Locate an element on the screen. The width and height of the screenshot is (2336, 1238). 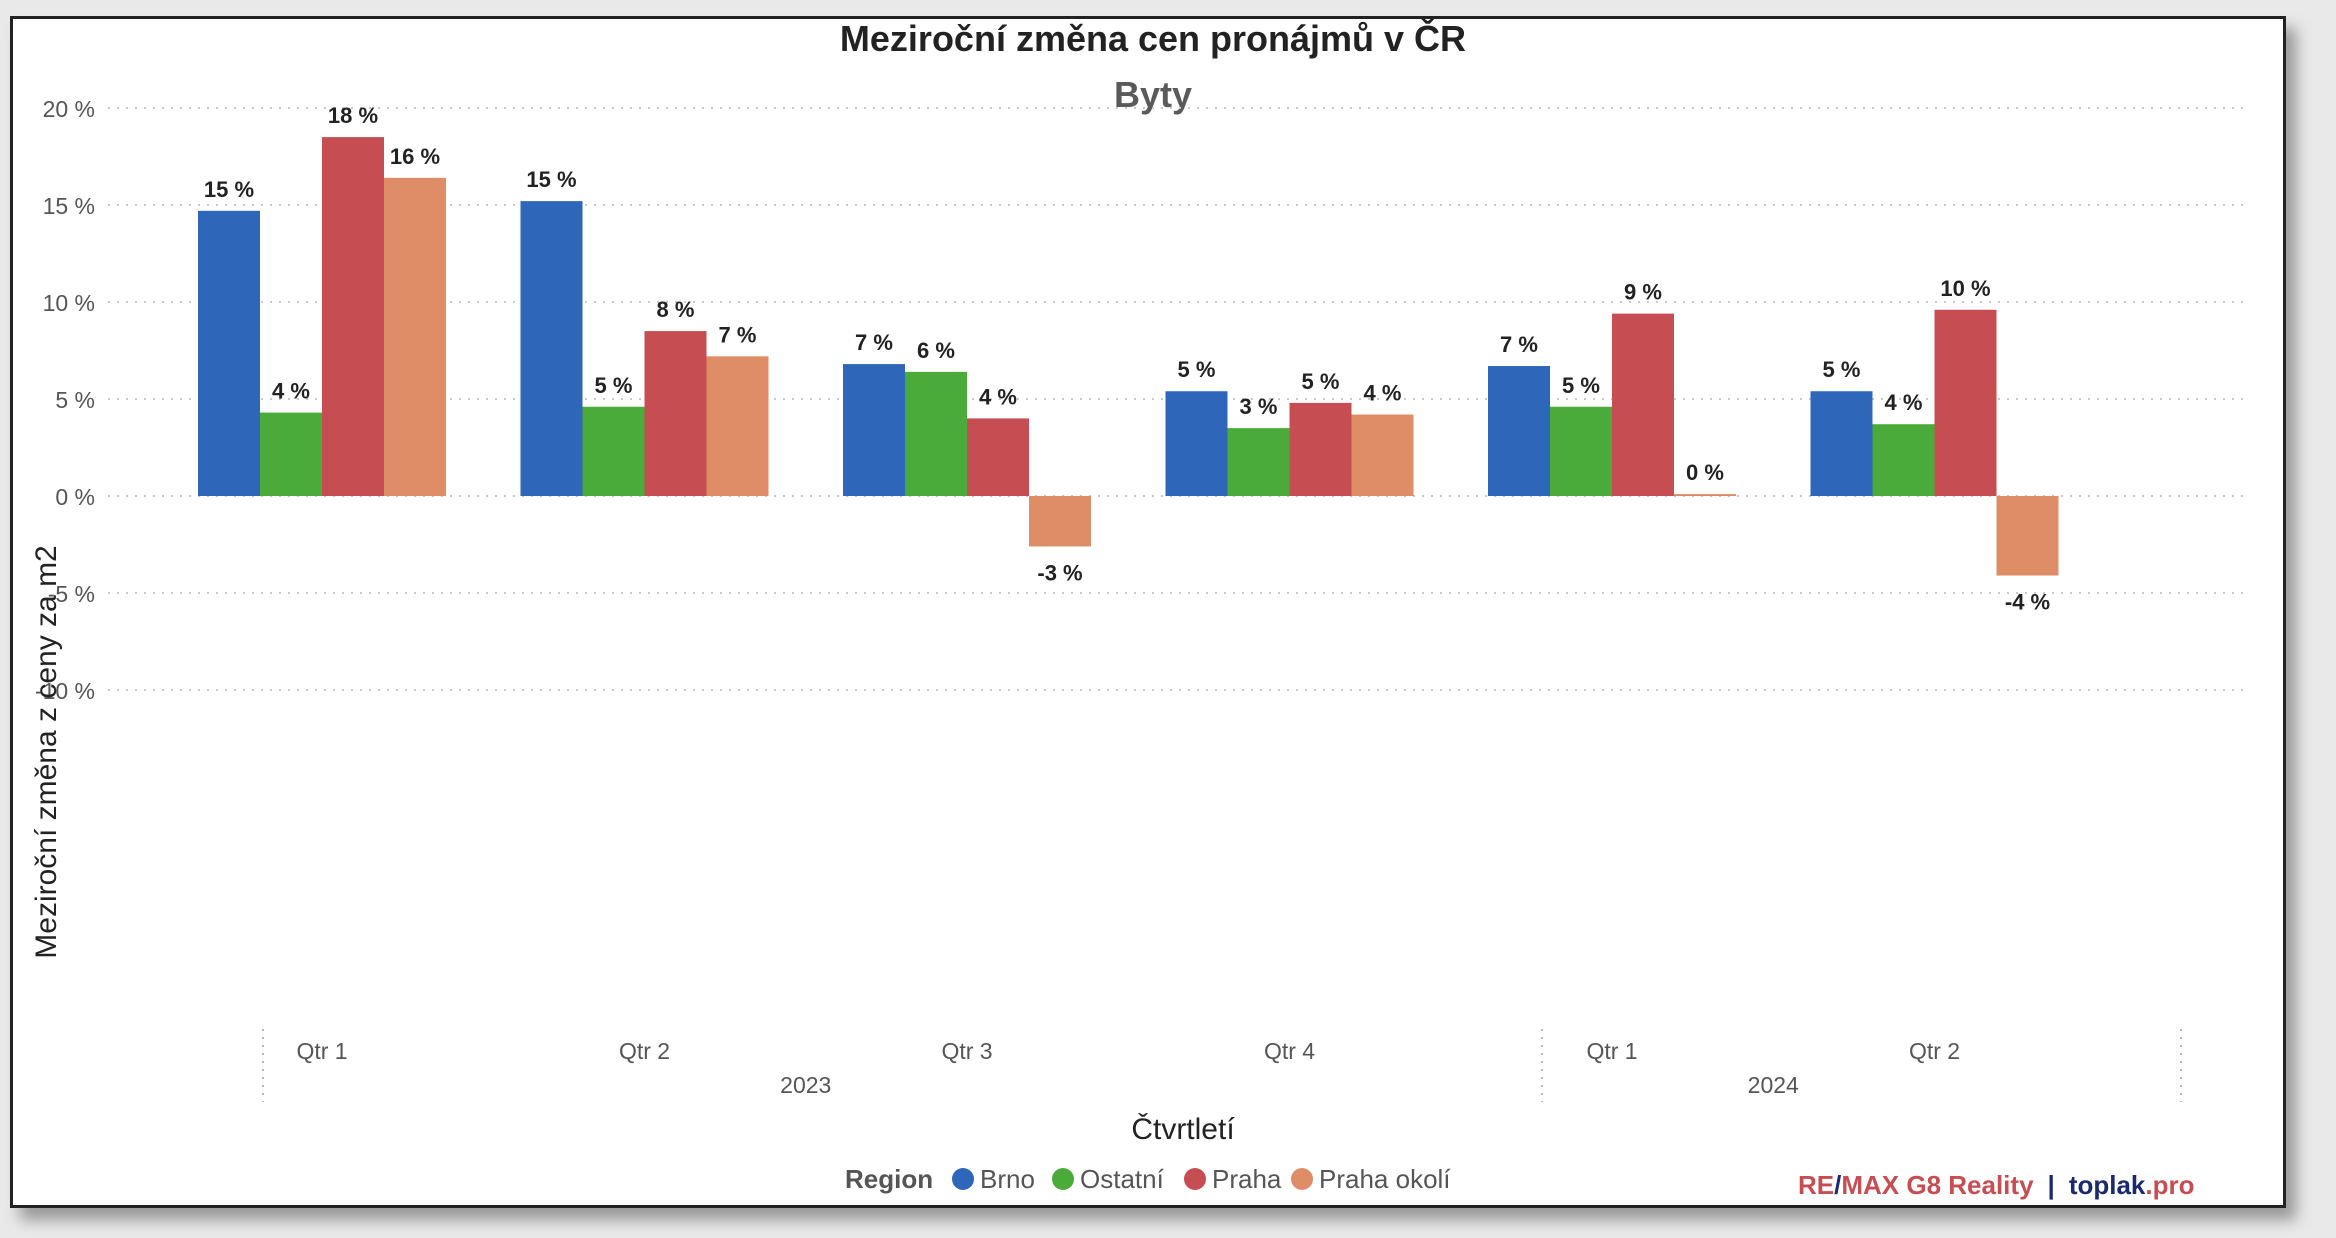
brand-toplak-tld: .pro is located at coordinates (2169, 1185).